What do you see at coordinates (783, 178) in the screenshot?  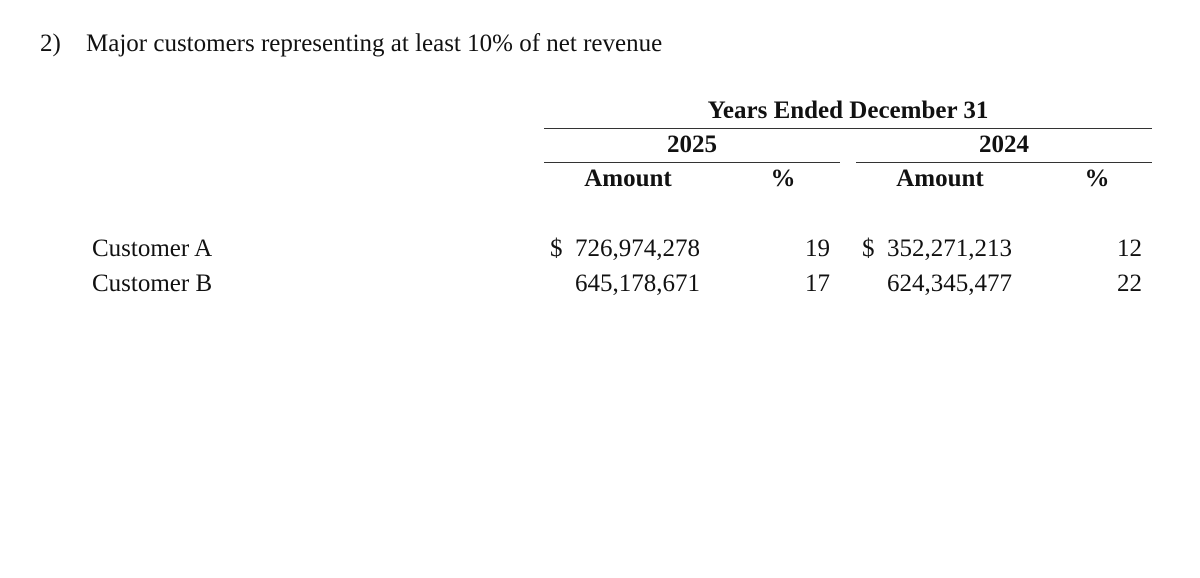 I see `percent-2025-header: %` at bounding box center [783, 178].